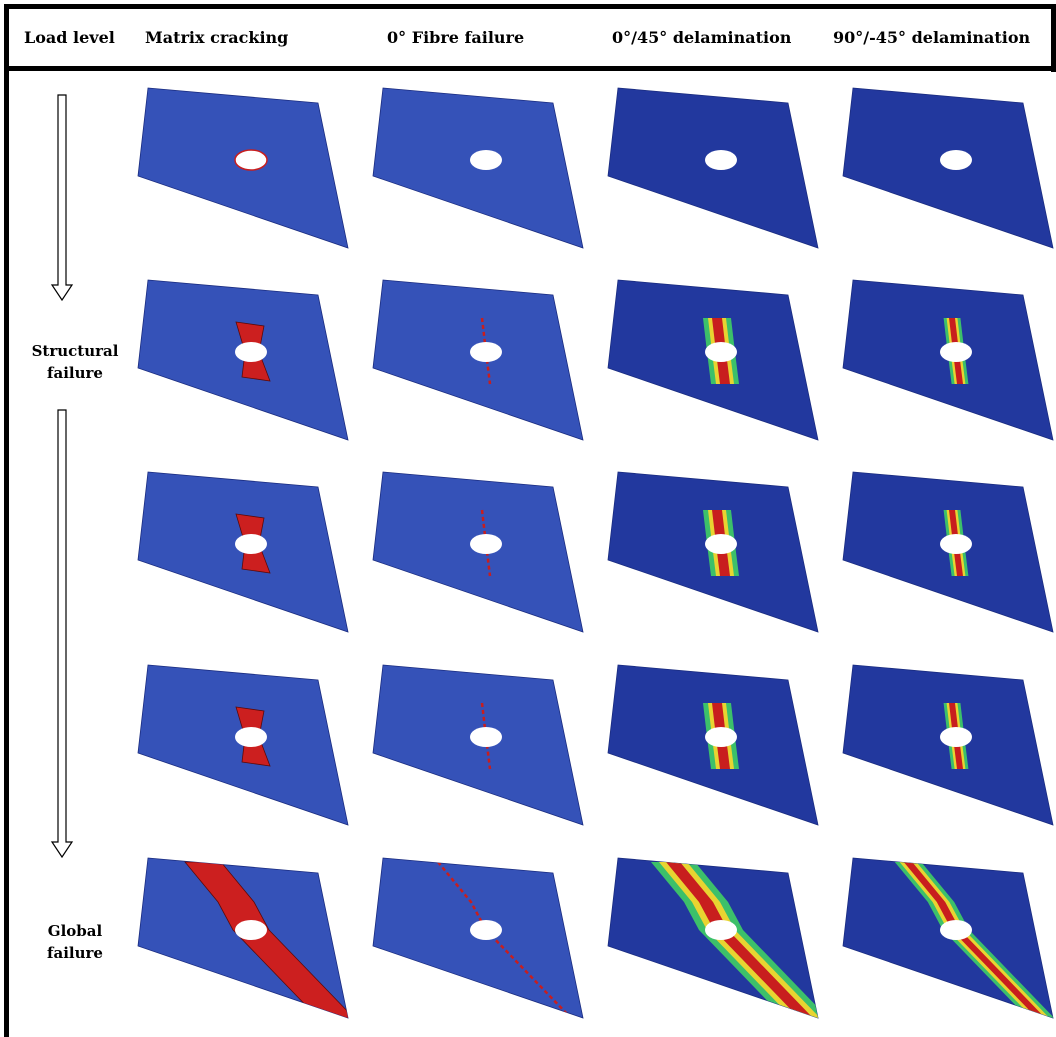  I want to click on frame-left, so click(6, 520).